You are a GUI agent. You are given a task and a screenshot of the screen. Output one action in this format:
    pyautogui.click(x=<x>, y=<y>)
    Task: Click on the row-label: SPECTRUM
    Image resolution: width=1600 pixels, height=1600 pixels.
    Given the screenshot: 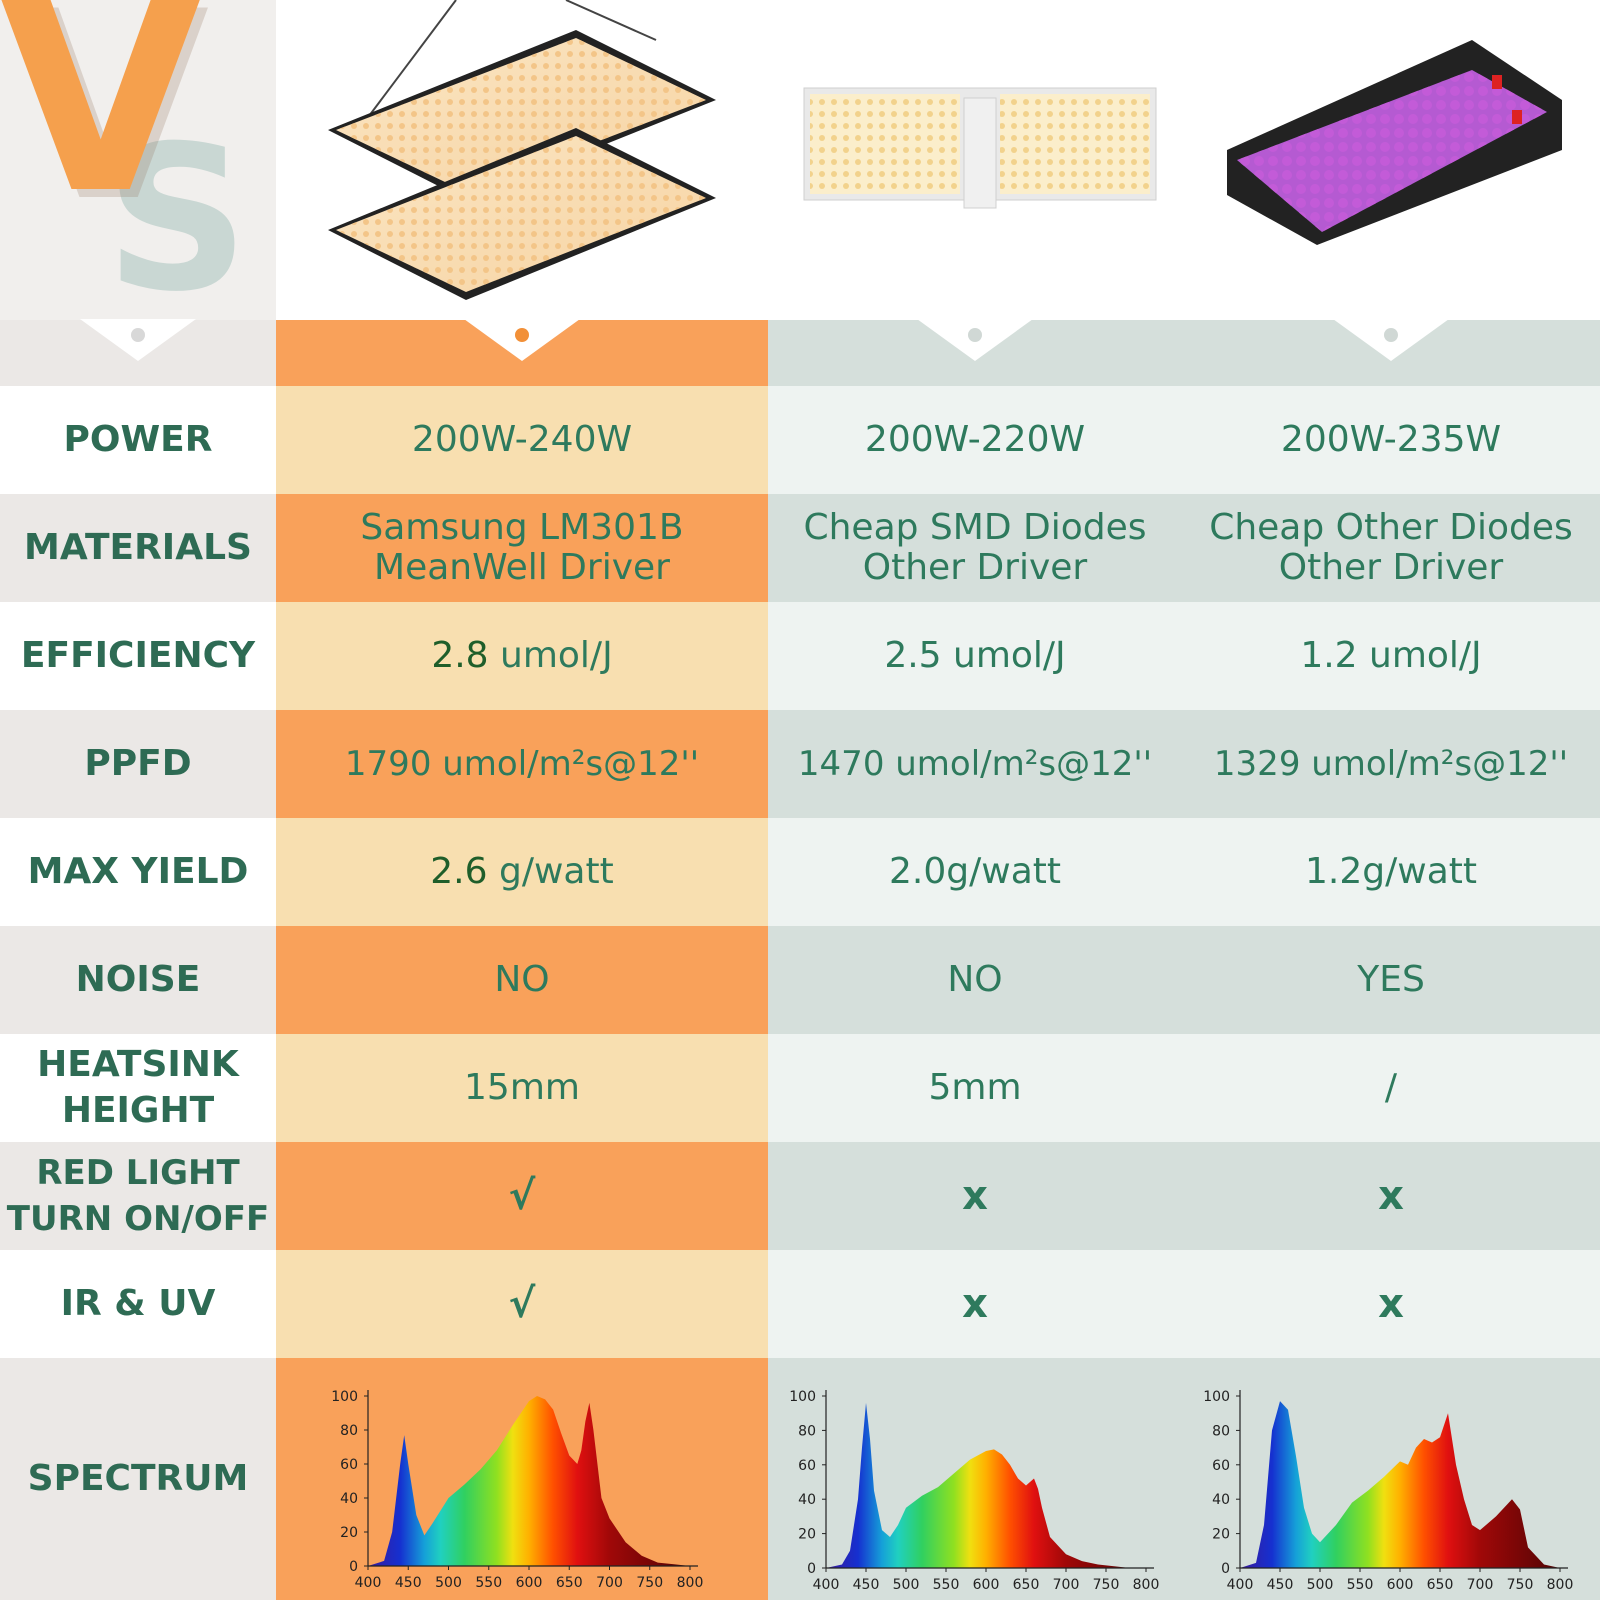 What is the action you would take?
    pyautogui.click(x=138, y=1479)
    